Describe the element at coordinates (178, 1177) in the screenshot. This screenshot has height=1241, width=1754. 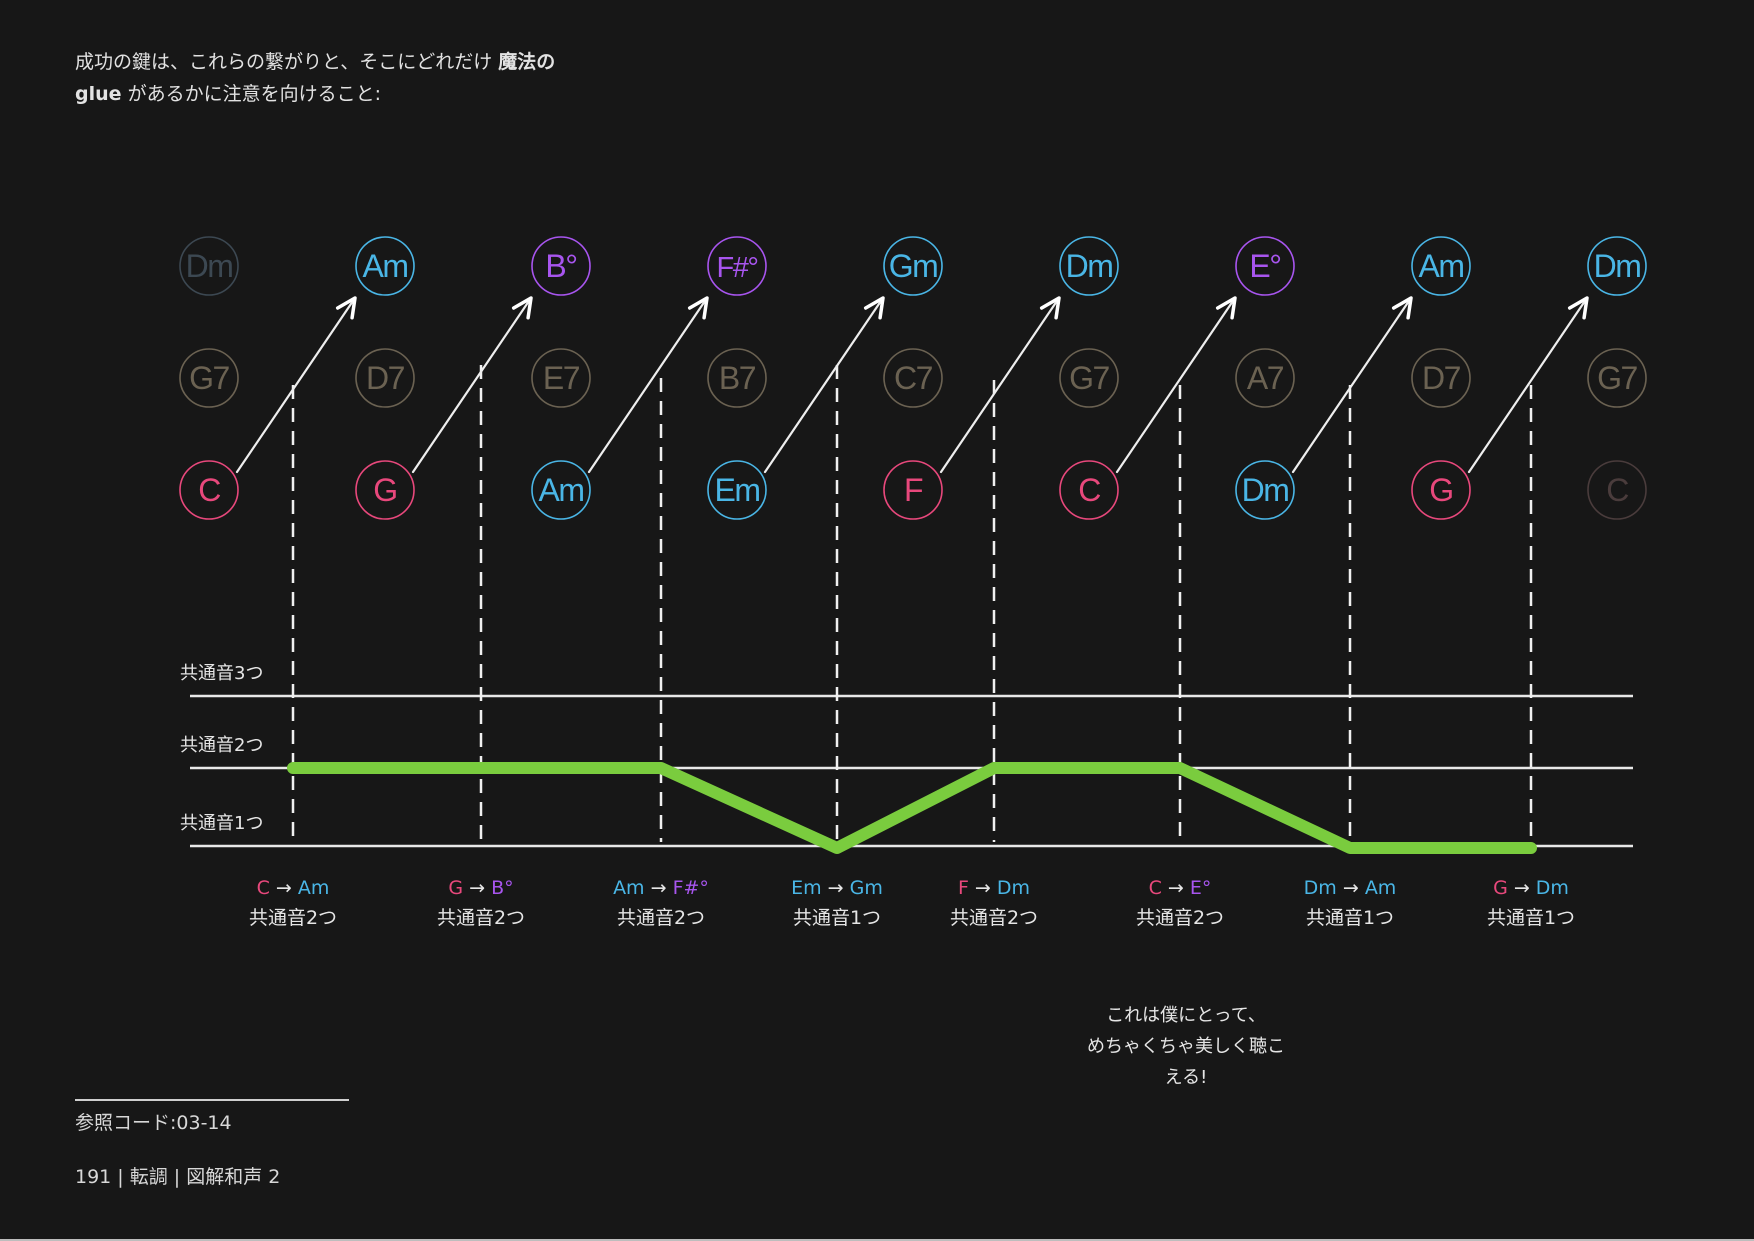
I see `page-info: 191 | 転調 | 図解和声 2` at that location.